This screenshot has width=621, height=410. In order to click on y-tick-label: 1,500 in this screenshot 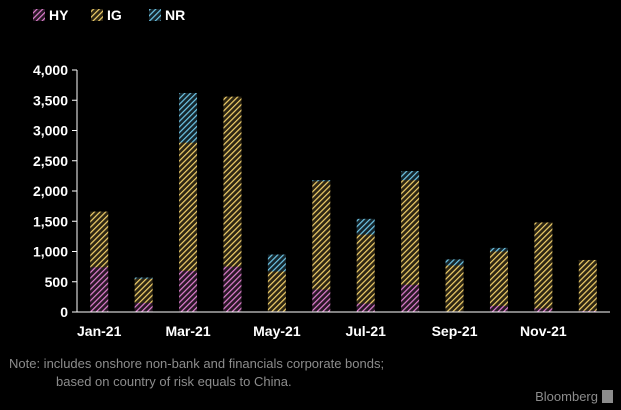, I will do `click(50, 221)`.